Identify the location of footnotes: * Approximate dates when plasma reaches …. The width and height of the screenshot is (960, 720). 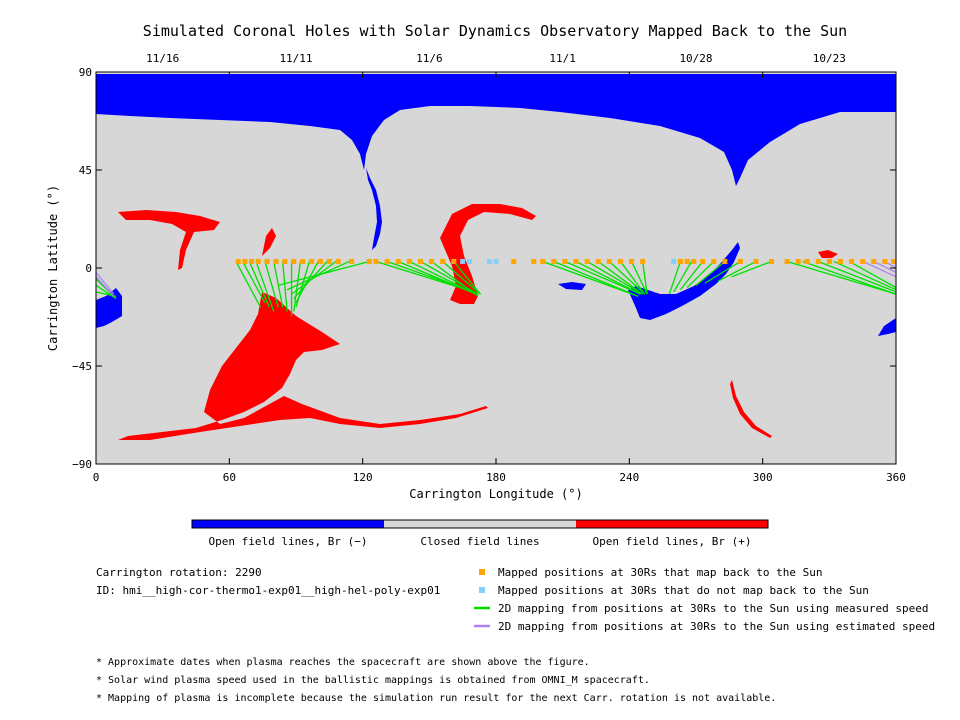
(436, 680).